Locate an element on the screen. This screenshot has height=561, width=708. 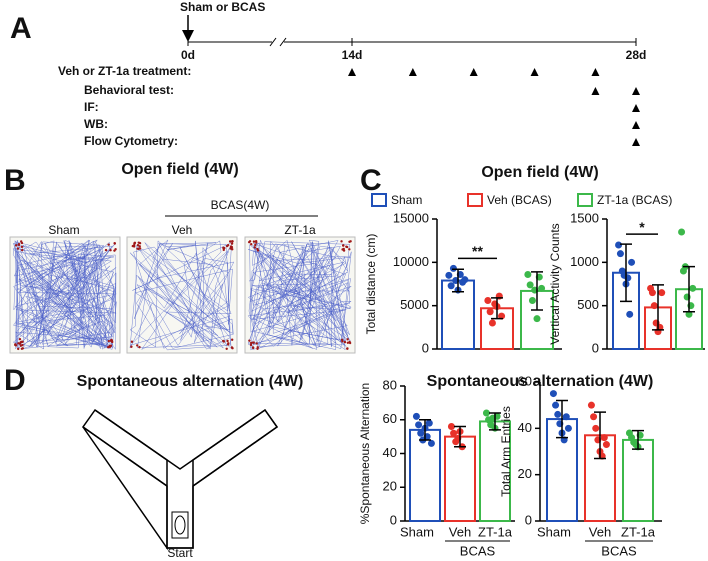
panel-title: Open field (4W) is located at coordinates (539, 172).